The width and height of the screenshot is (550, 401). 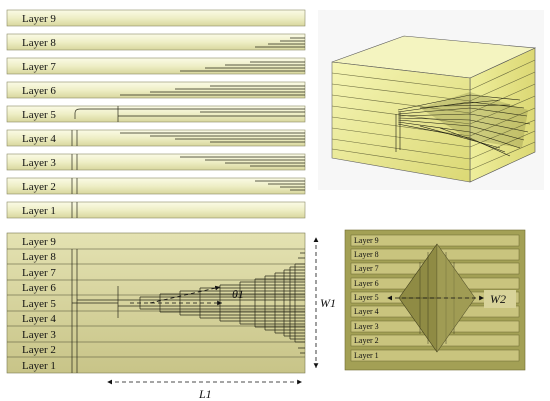 What do you see at coordinates (328, 303) in the screenshot?
I see `w1-label: W1` at bounding box center [328, 303].